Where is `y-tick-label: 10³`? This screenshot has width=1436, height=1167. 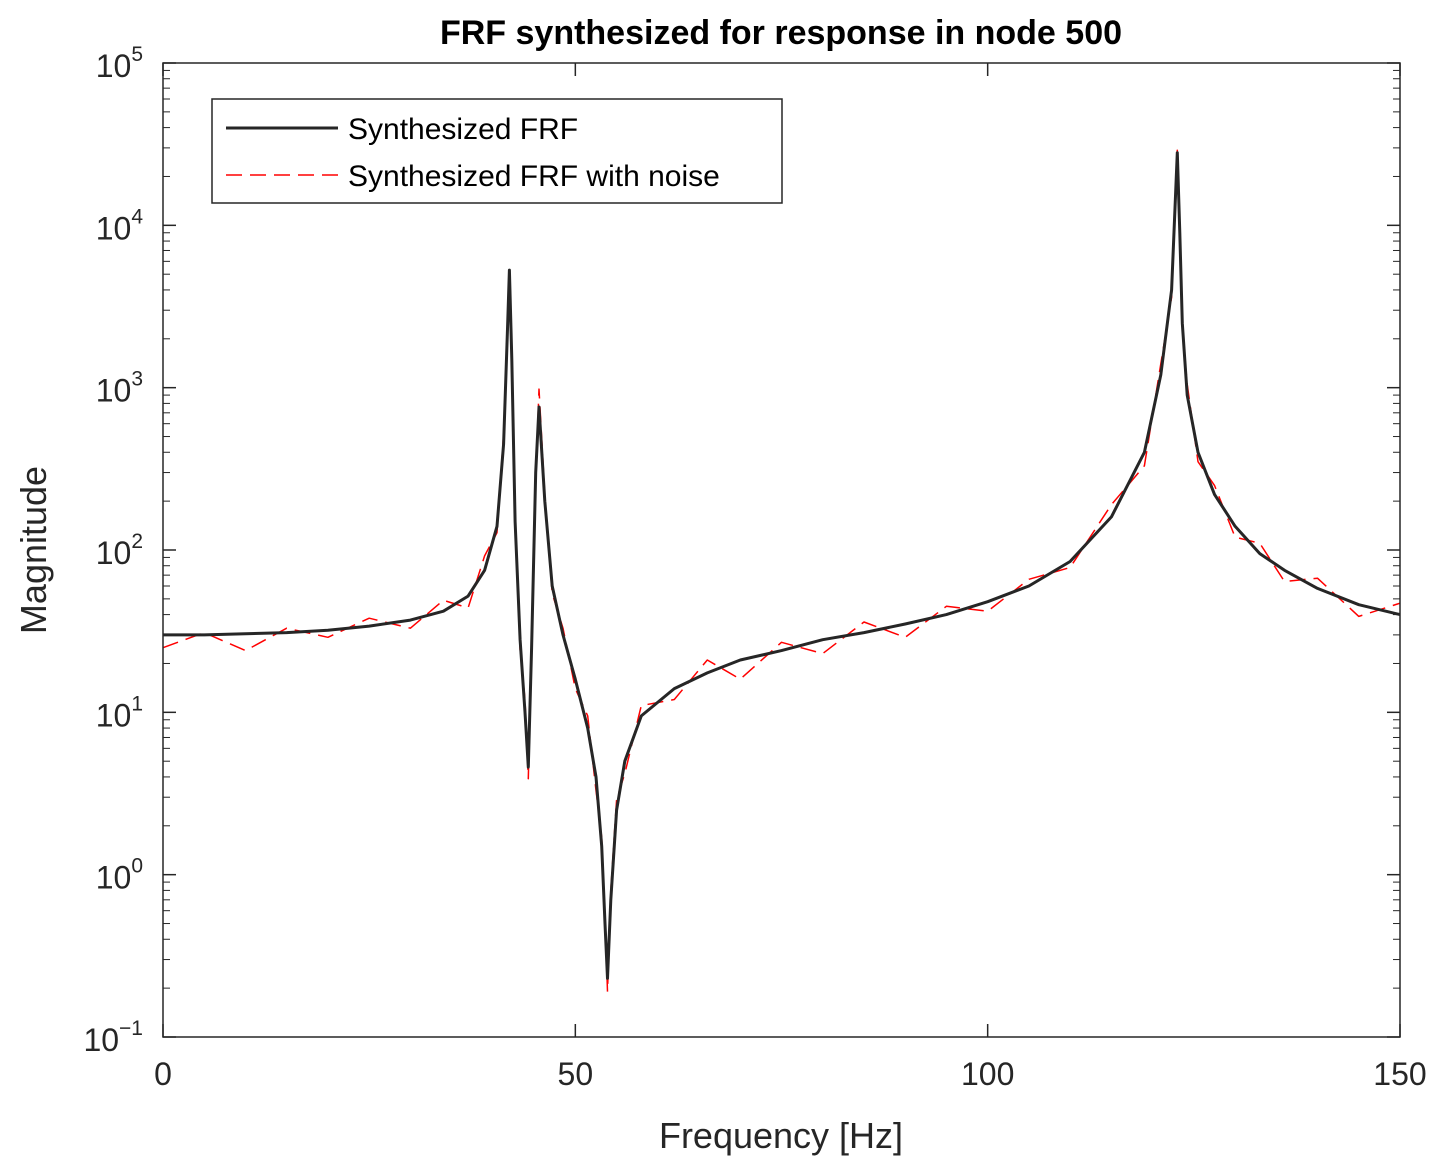 y-tick-label: 10³ is located at coordinates (119, 388).